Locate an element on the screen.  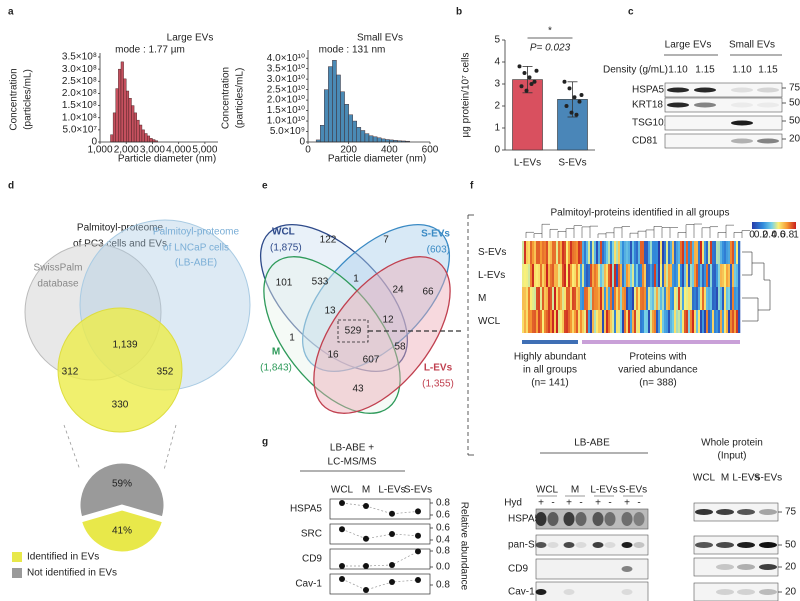
data-point is located at coordinates (564, 81).